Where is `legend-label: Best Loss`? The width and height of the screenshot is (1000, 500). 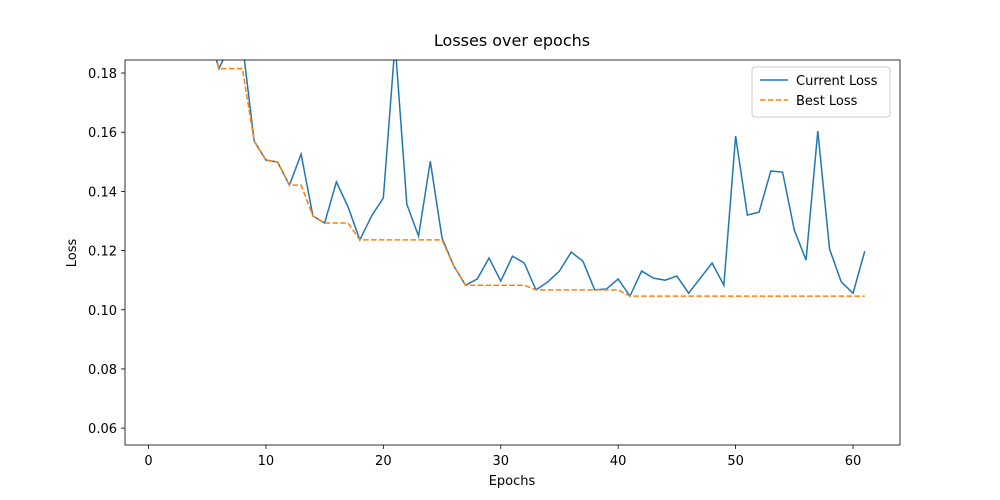
legend-label: Best Loss is located at coordinates (827, 101).